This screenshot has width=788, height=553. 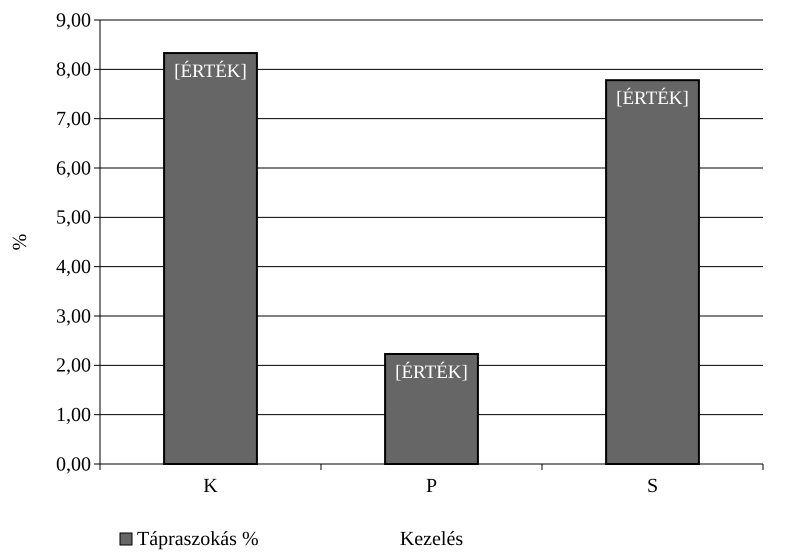 What do you see at coordinates (432, 486) in the screenshot?
I see `x-tick-label: P` at bounding box center [432, 486].